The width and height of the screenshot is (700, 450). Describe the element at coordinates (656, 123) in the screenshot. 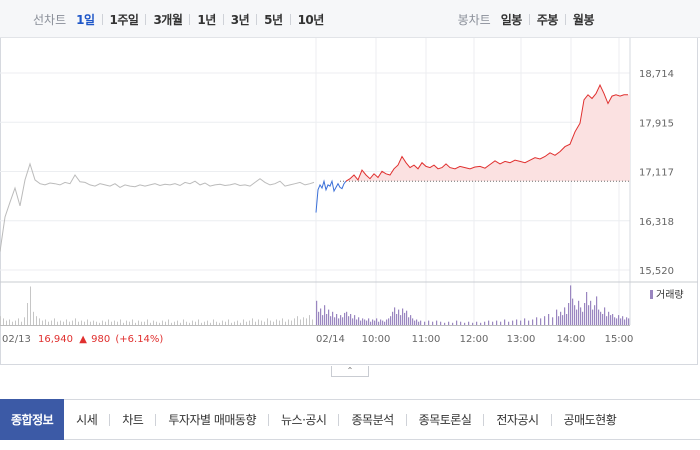

I see `y-tick-label: 17,915` at that location.